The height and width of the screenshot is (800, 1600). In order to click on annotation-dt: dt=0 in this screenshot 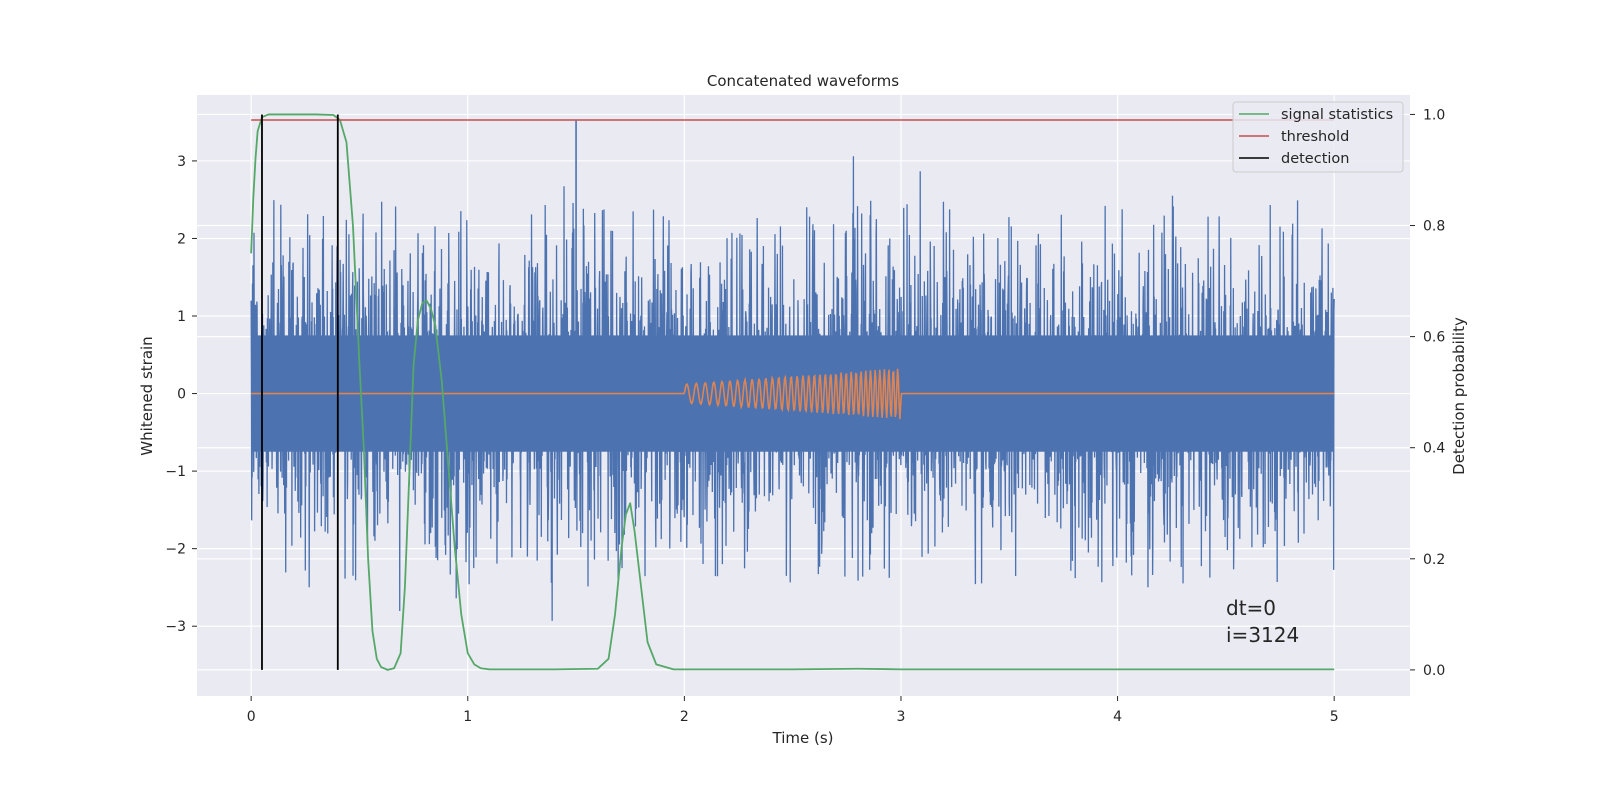, I will do `click(1251, 608)`.